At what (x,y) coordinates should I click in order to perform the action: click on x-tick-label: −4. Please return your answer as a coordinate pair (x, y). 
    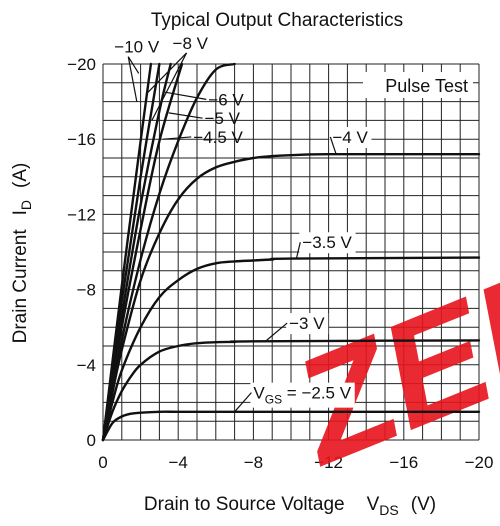
    Looking at the image, I should click on (178, 462).